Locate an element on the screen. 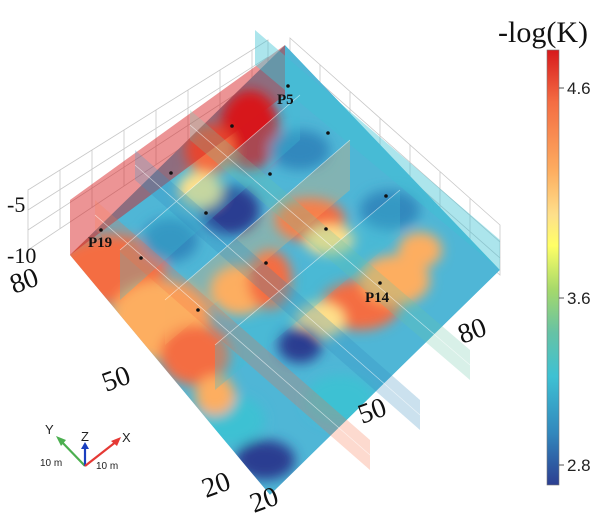  triad-x-label: X is located at coordinates (126, 437).